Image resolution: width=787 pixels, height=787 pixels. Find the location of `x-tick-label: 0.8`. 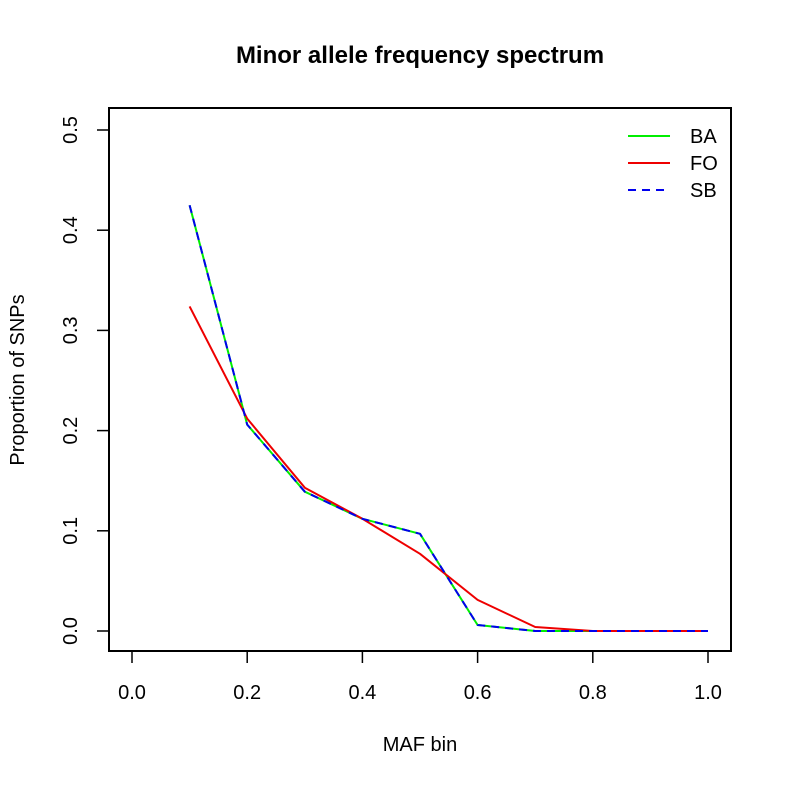

x-tick-label: 0.8 is located at coordinates (593, 693).